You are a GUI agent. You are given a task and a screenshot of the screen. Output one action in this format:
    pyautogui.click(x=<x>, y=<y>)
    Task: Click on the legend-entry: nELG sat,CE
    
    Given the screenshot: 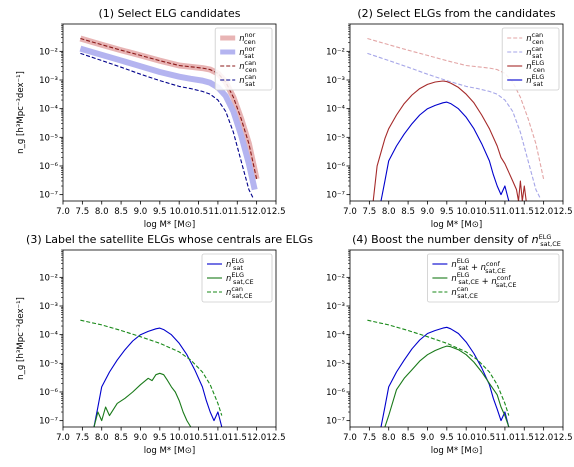 What is the action you would take?
    pyautogui.click(x=240, y=278)
    